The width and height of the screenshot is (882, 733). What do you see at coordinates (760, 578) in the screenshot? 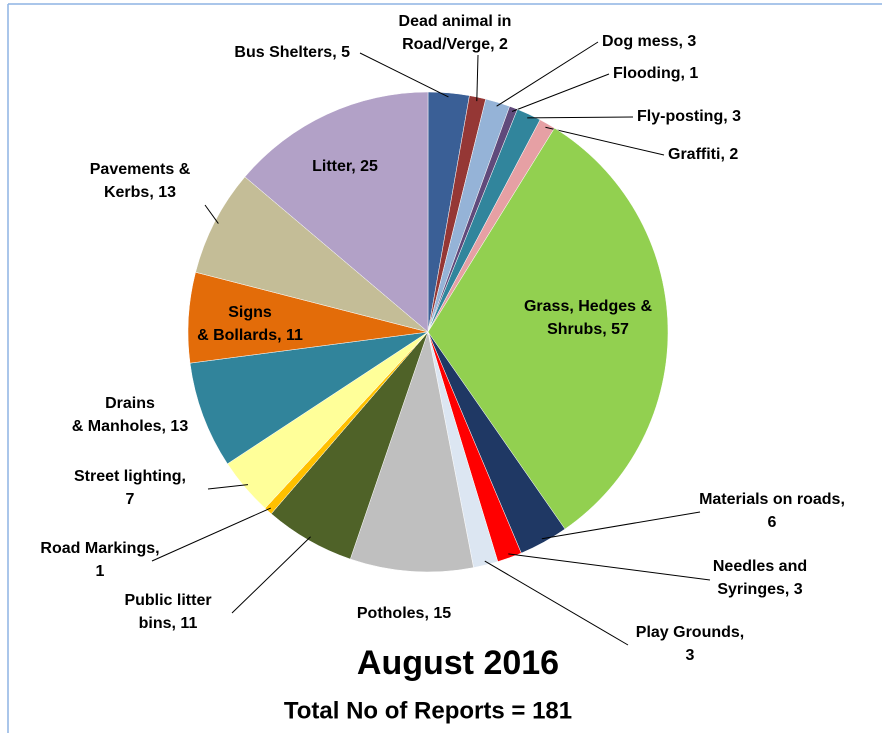
I see `data-label: Needles and Syringes, 3` at bounding box center [760, 578].